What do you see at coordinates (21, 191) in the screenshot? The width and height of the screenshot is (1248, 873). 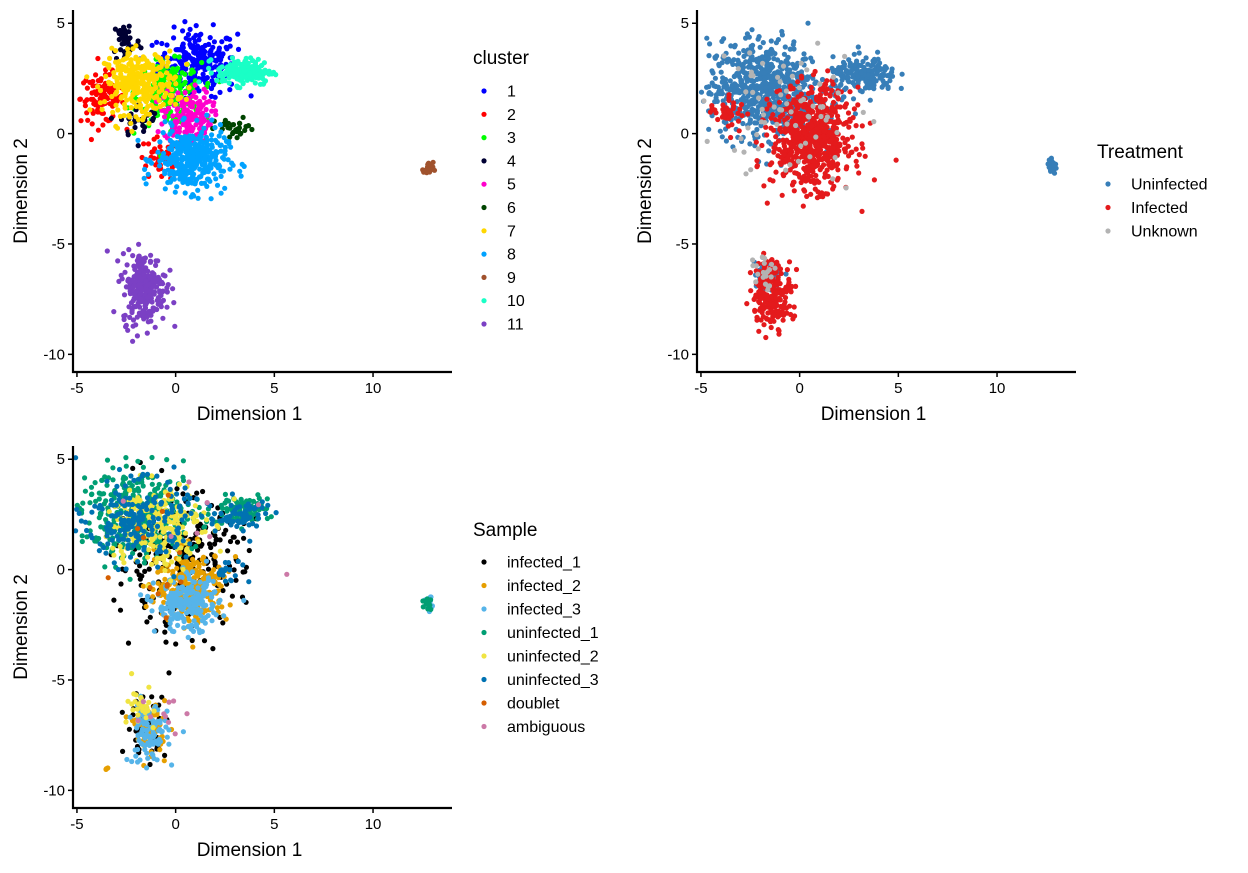 I see `y-axis-label: Dimension 2` at bounding box center [21, 191].